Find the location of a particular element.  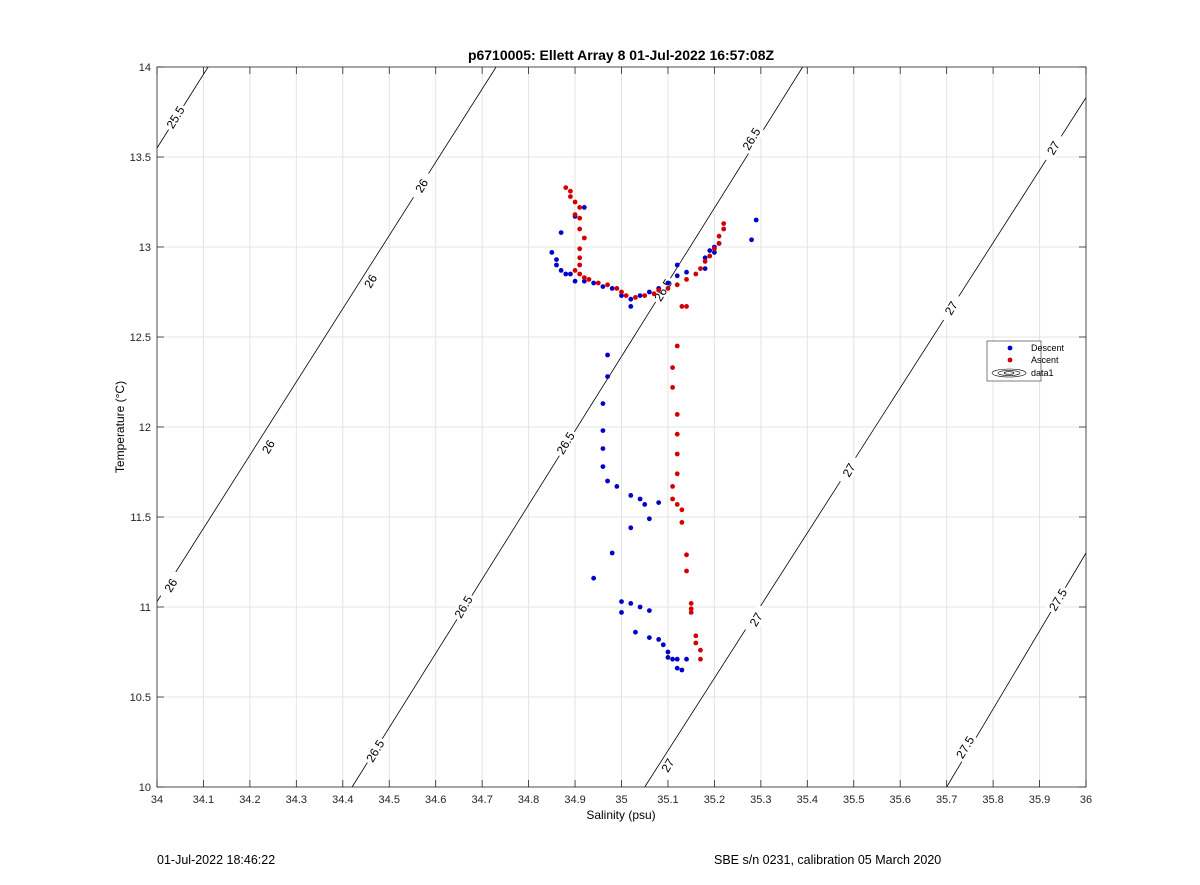

x-tick-label: 35 is located at coordinates (621, 800).